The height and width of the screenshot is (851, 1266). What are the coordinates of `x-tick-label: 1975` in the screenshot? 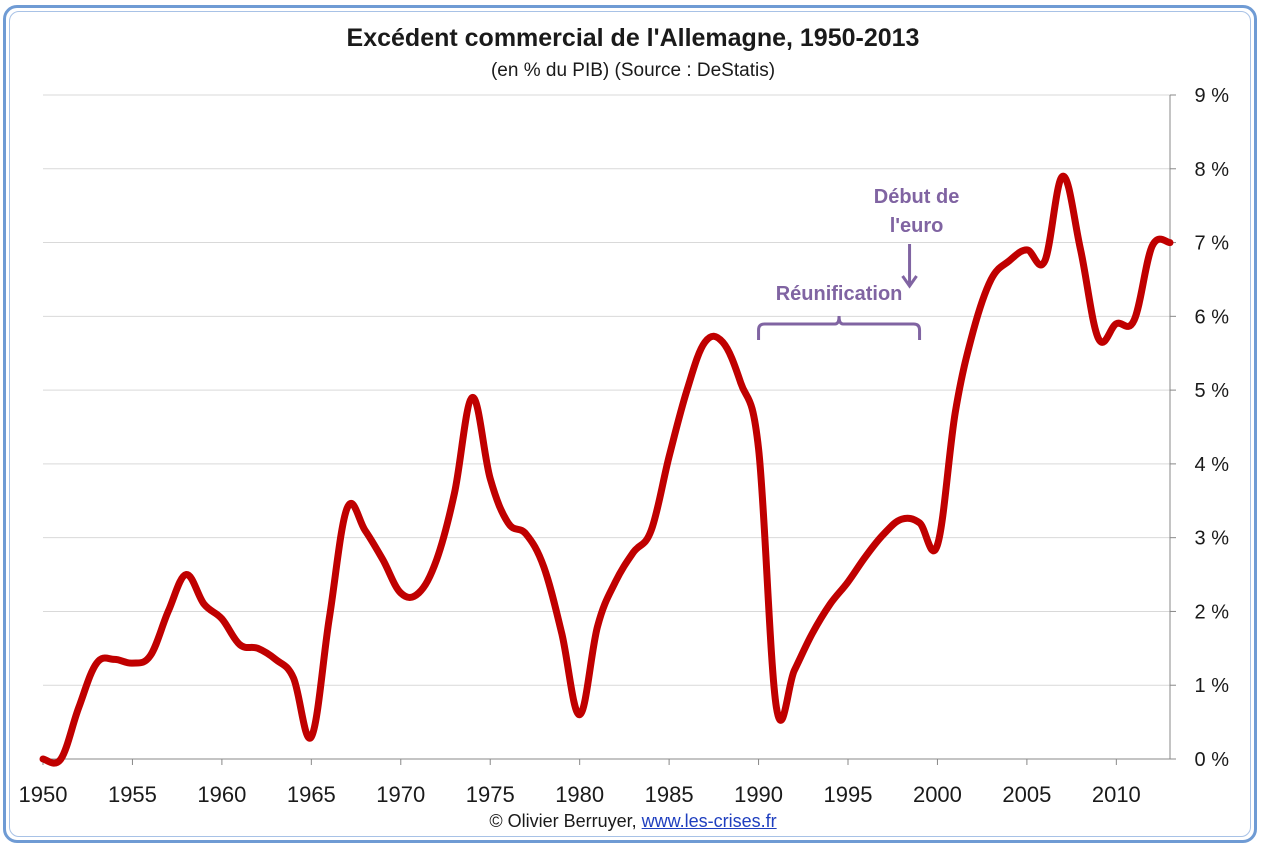 It's located at (490, 794).